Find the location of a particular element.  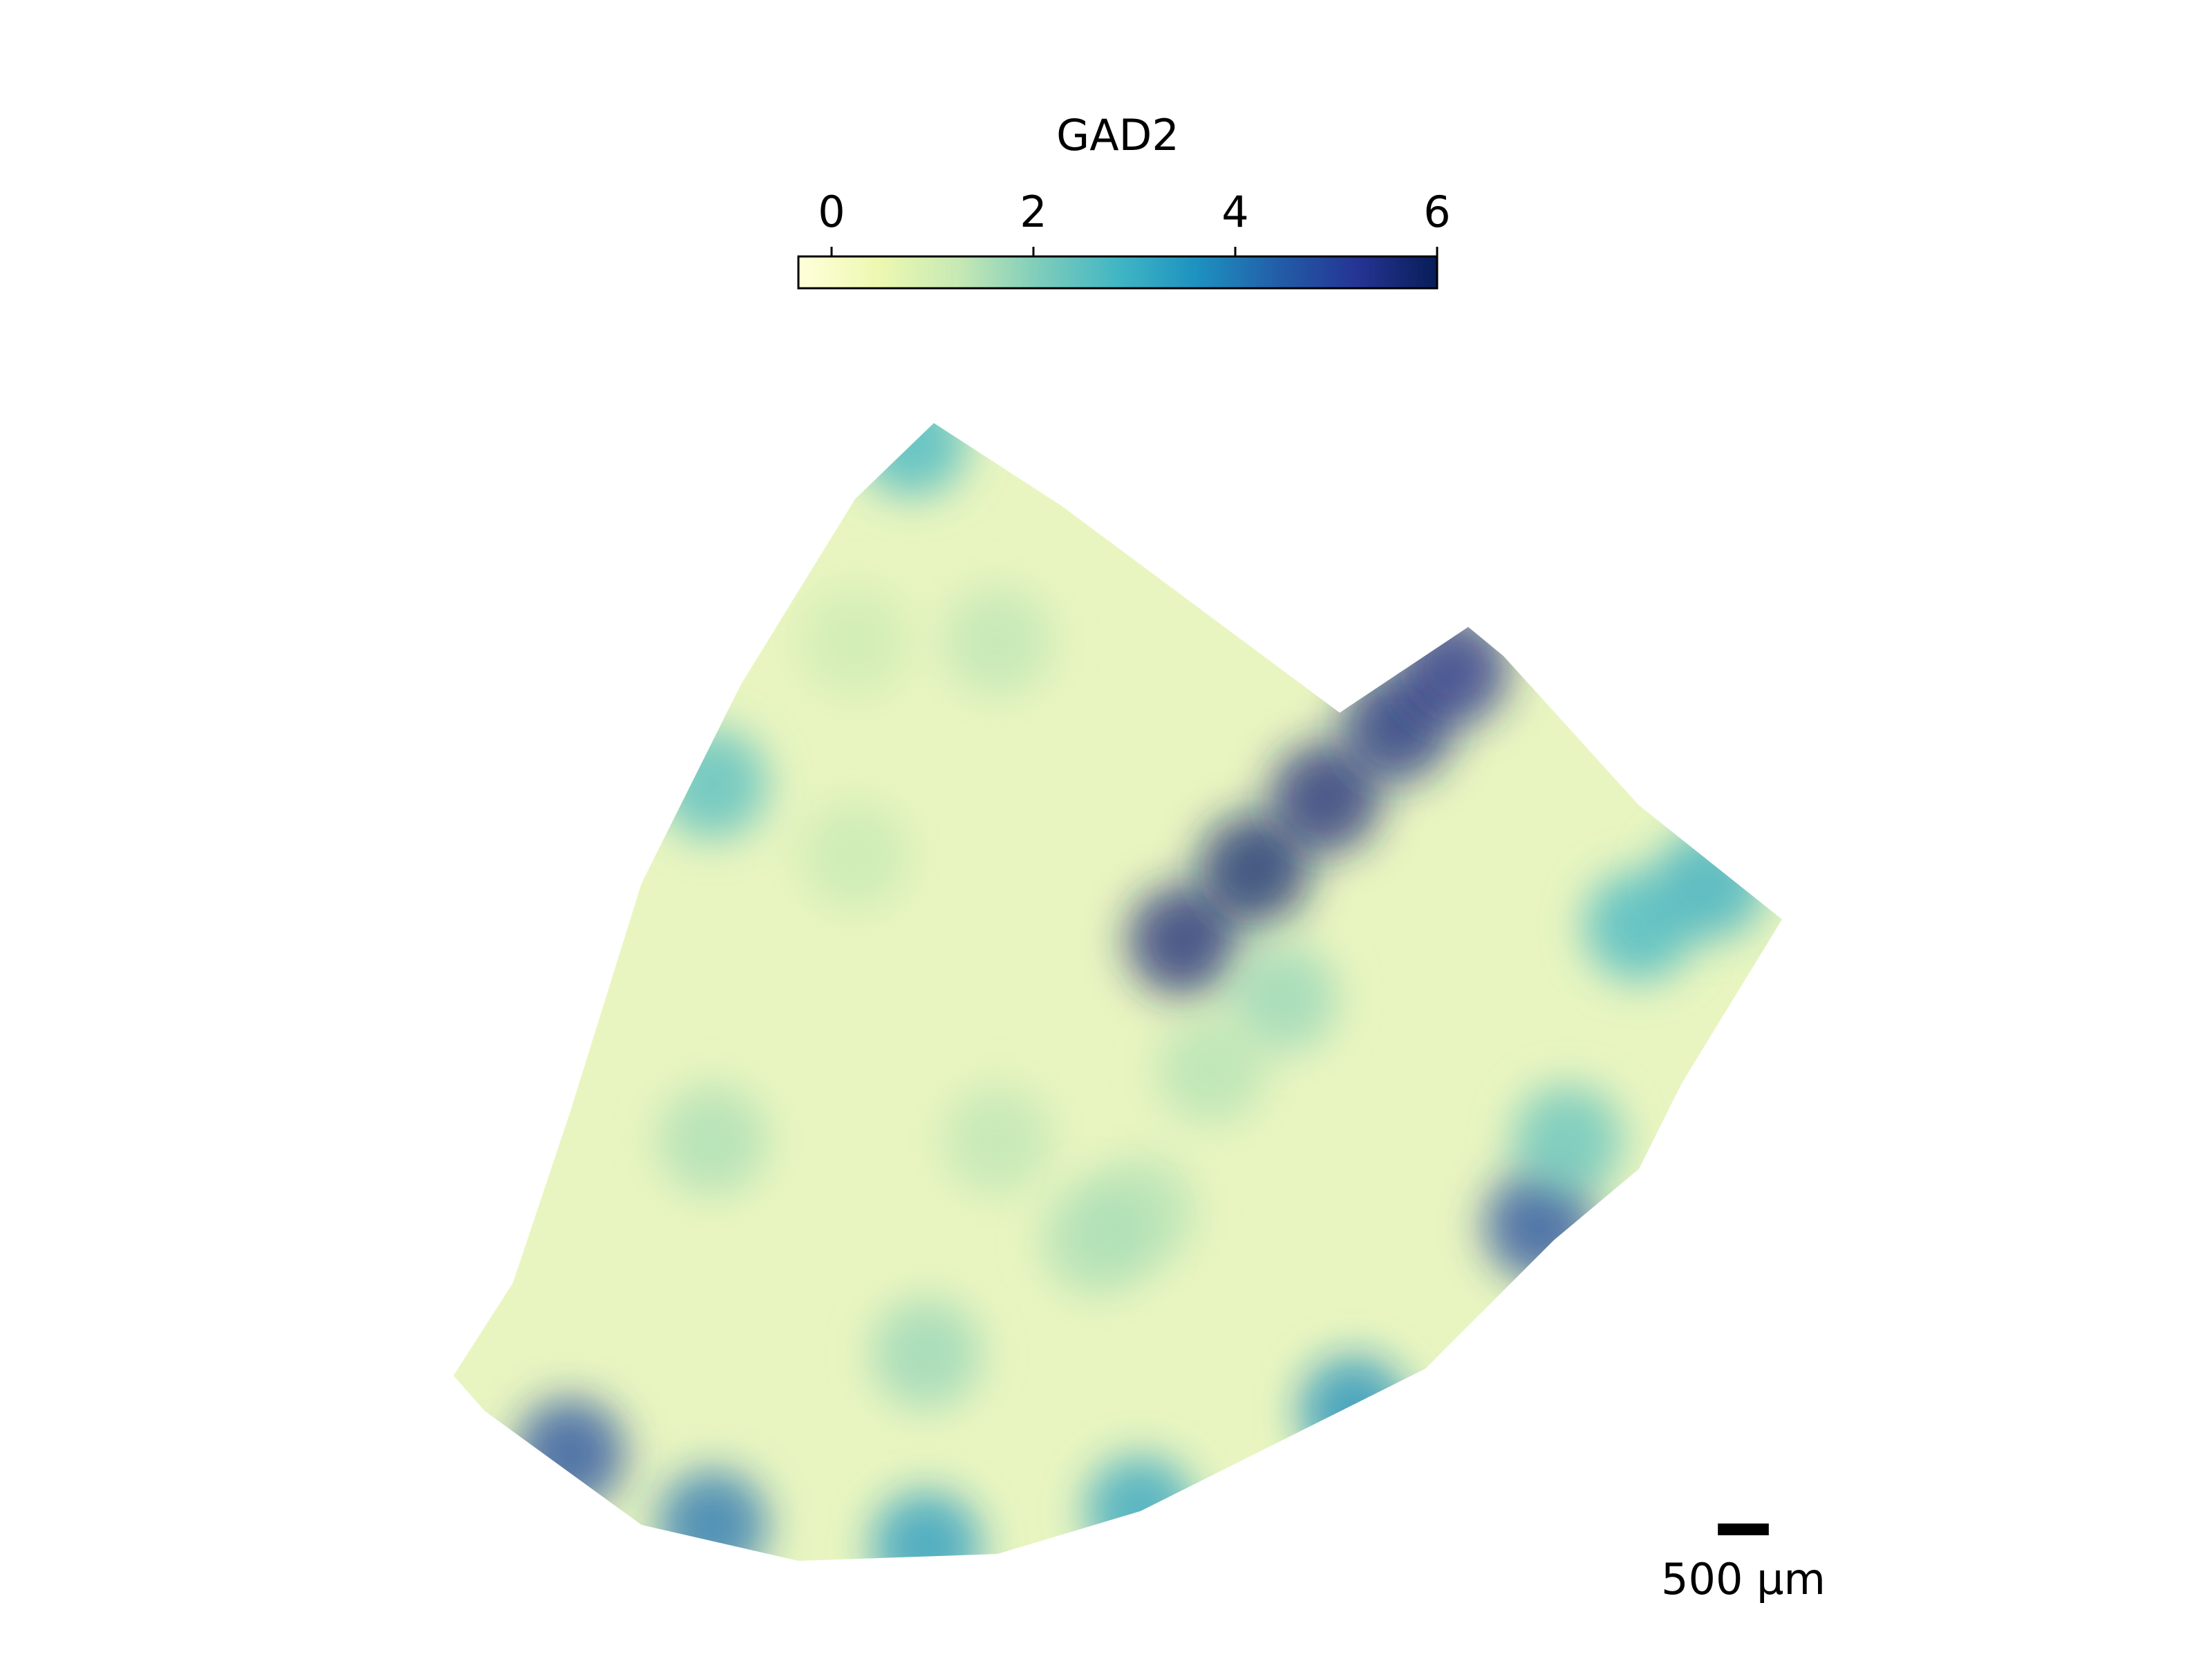

colorbar-tick-label: 6 is located at coordinates (1436, 212).